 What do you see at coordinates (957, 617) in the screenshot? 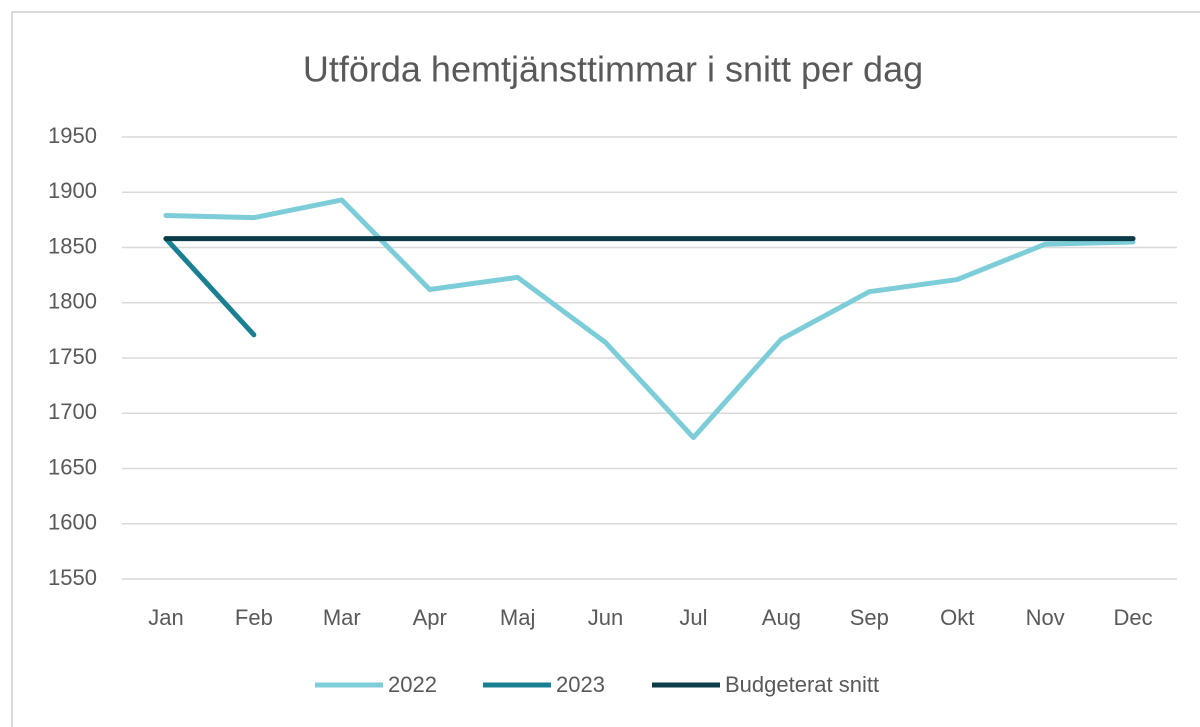
I see `x-tick-label: Okt` at bounding box center [957, 617].